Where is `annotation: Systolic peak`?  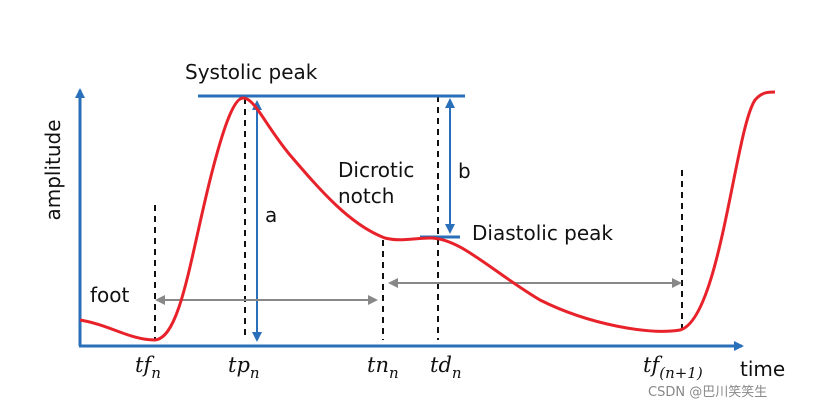 annotation: Systolic peak is located at coordinates (251, 72).